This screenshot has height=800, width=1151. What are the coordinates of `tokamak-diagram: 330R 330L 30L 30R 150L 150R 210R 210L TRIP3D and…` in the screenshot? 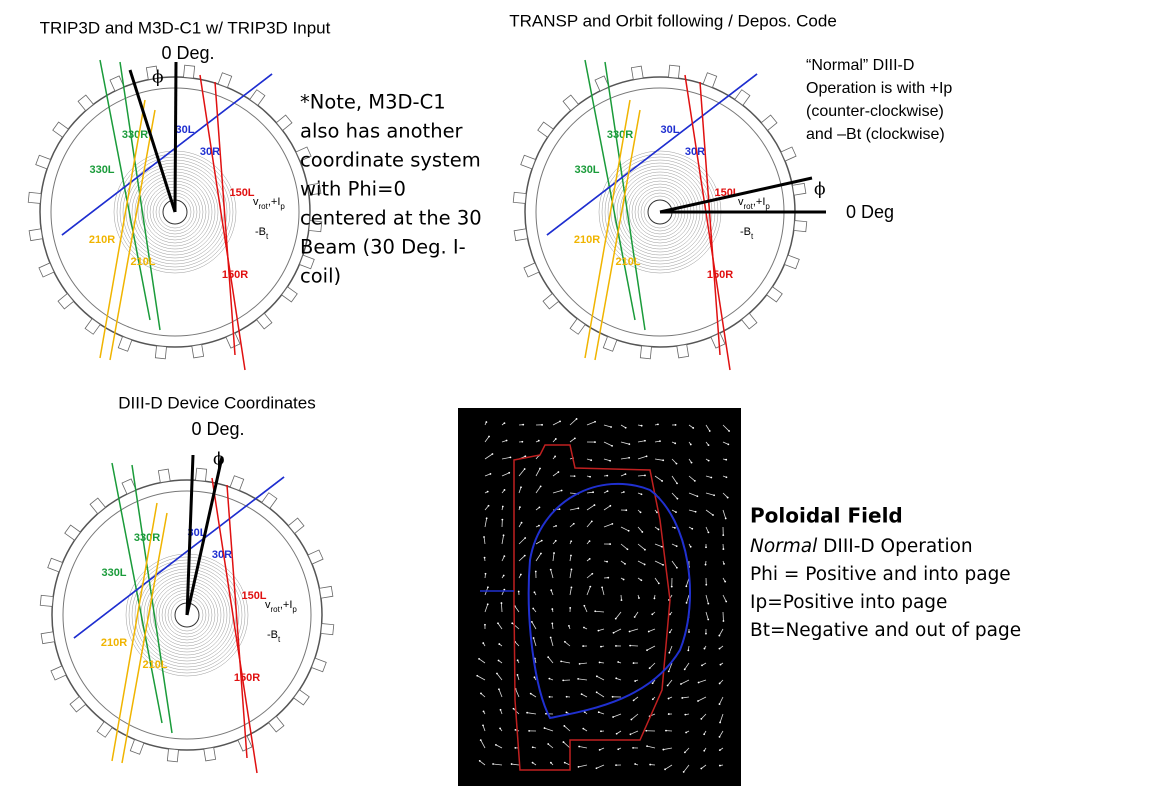 It's located at (179, 194).